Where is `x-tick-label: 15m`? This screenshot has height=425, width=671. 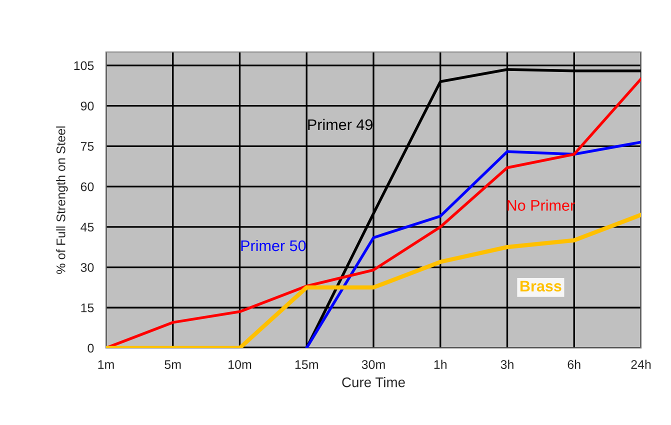 x-tick-label: 15m is located at coordinates (306, 364).